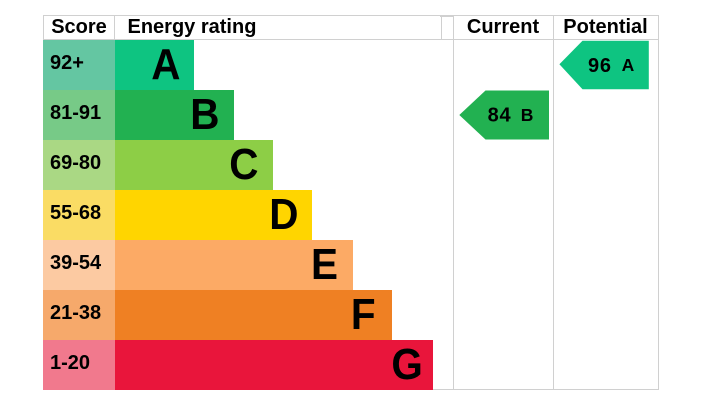 The width and height of the screenshot is (714, 417). Describe the element at coordinates (627, 65) in the screenshot. I see `svg-text: A` at that location.